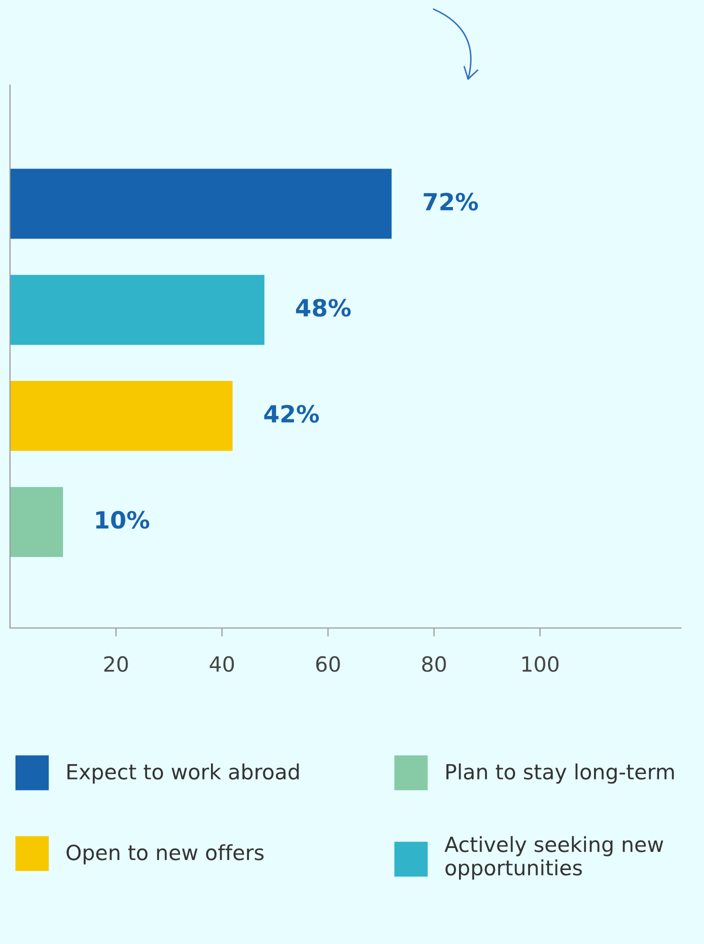  What do you see at coordinates (451, 201) in the screenshot?
I see `data-label: 72%` at bounding box center [451, 201].